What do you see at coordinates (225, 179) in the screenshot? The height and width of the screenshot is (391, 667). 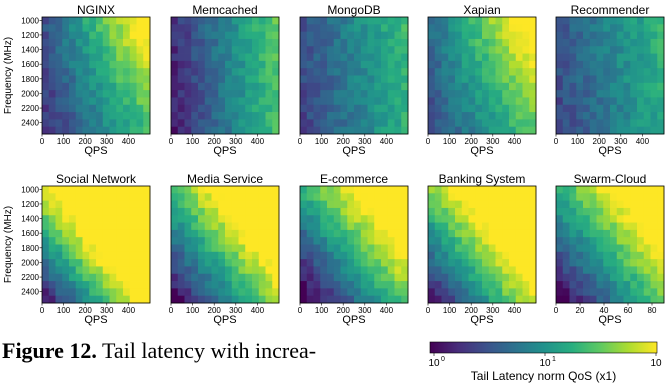 I see `panel-title: Media Service` at bounding box center [225, 179].